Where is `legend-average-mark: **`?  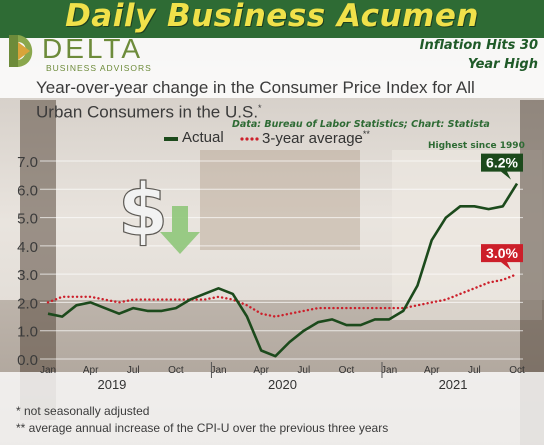 legend-average-mark: ** is located at coordinates (366, 134).